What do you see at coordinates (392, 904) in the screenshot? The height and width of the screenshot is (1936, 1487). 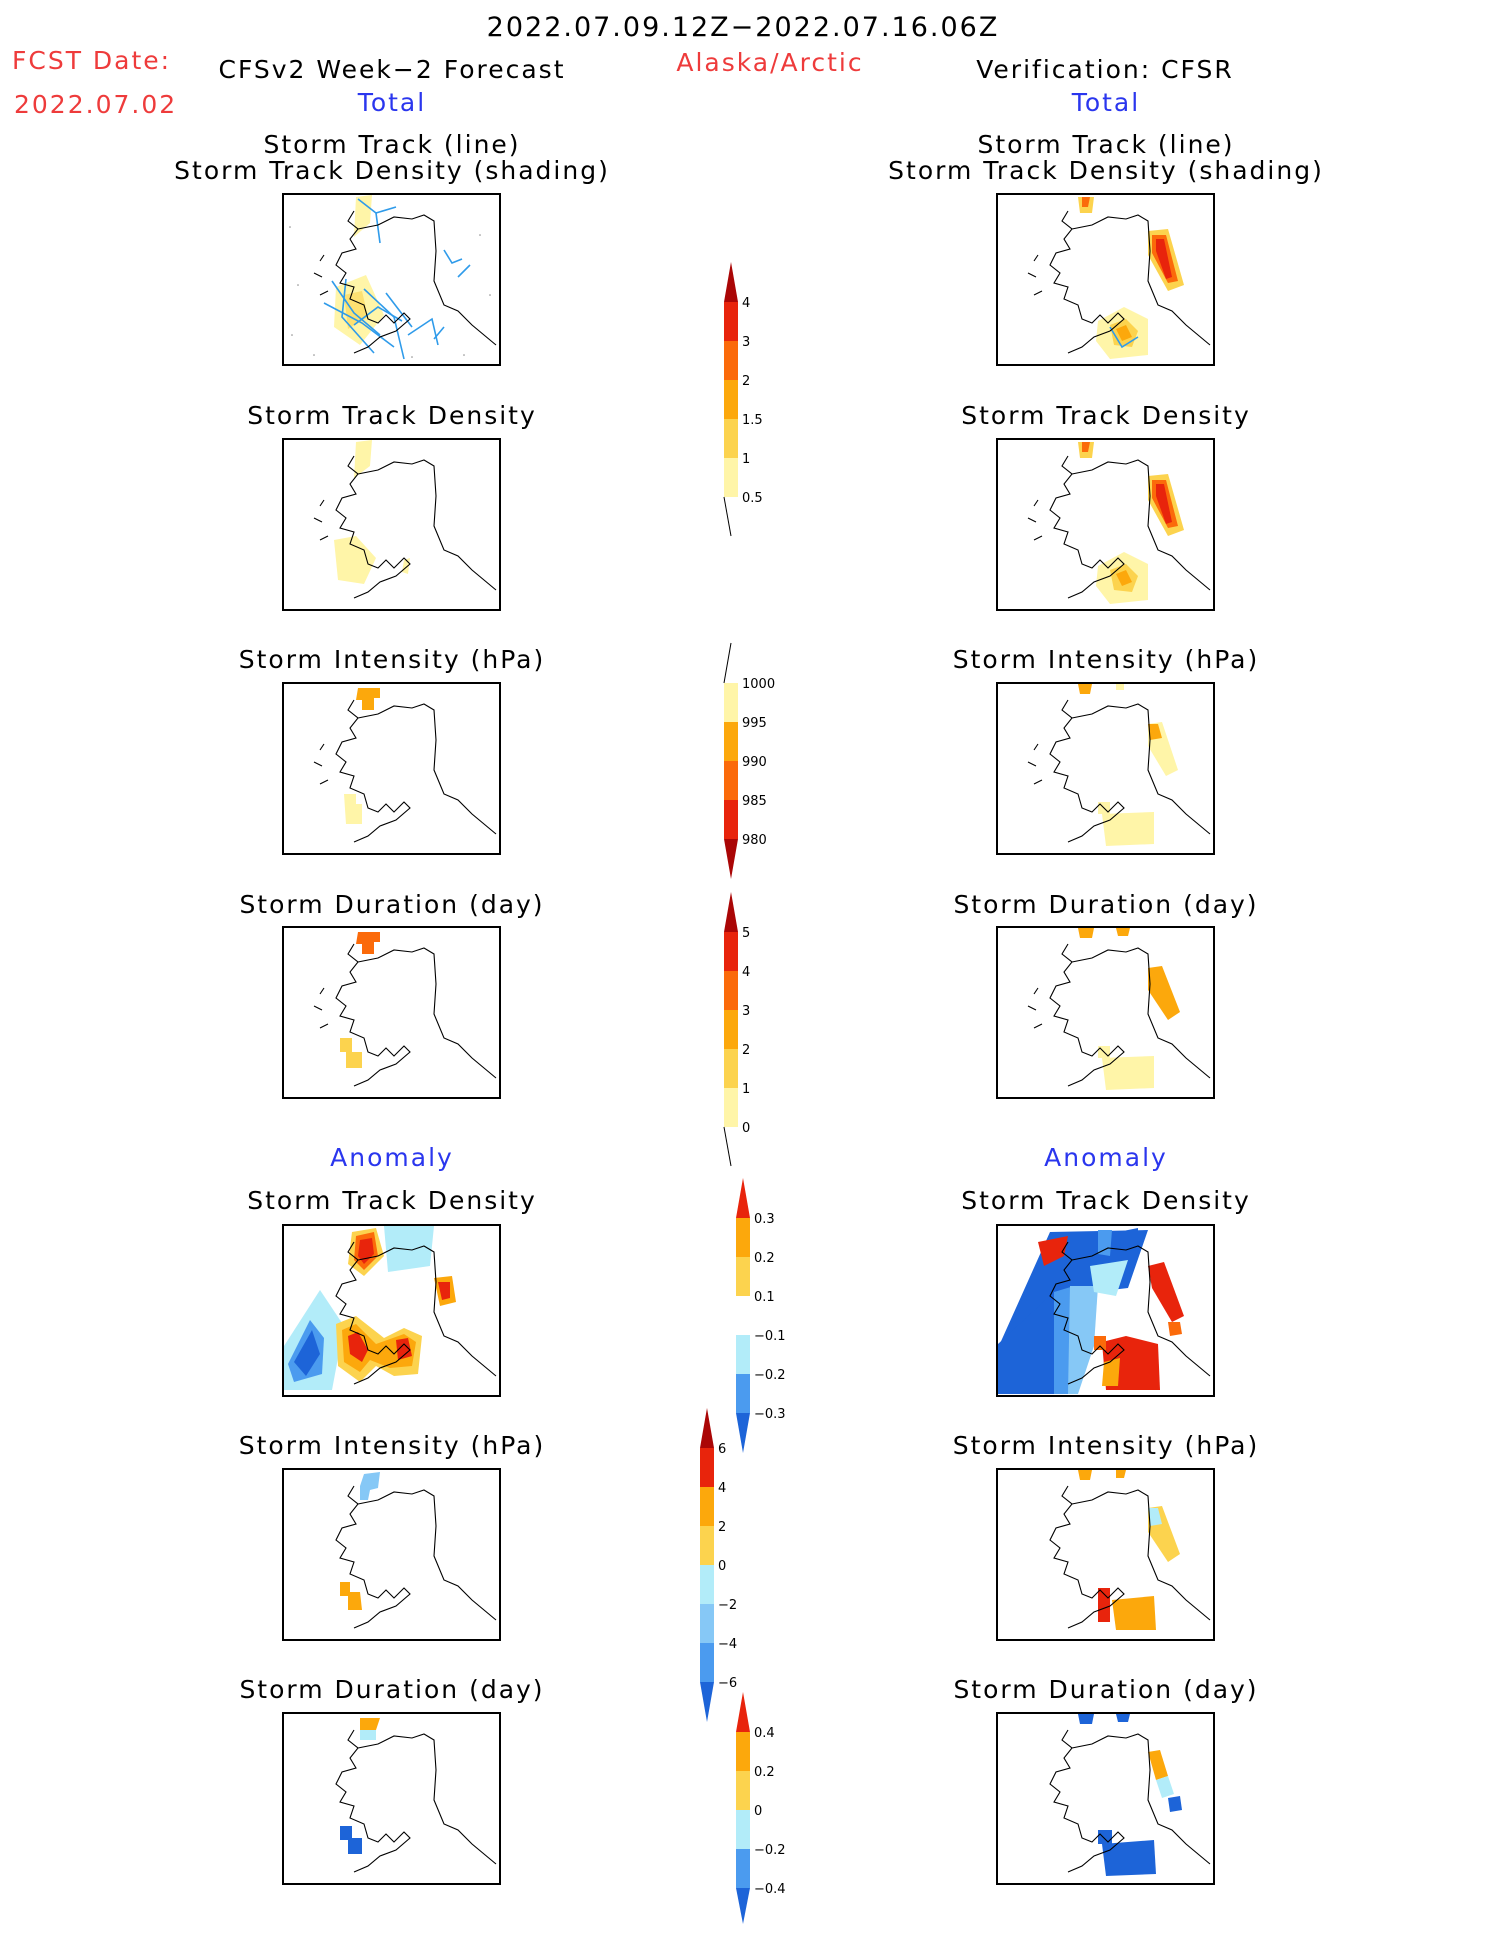 I see `left-duration-title: Storm Duration (day)` at bounding box center [392, 904].